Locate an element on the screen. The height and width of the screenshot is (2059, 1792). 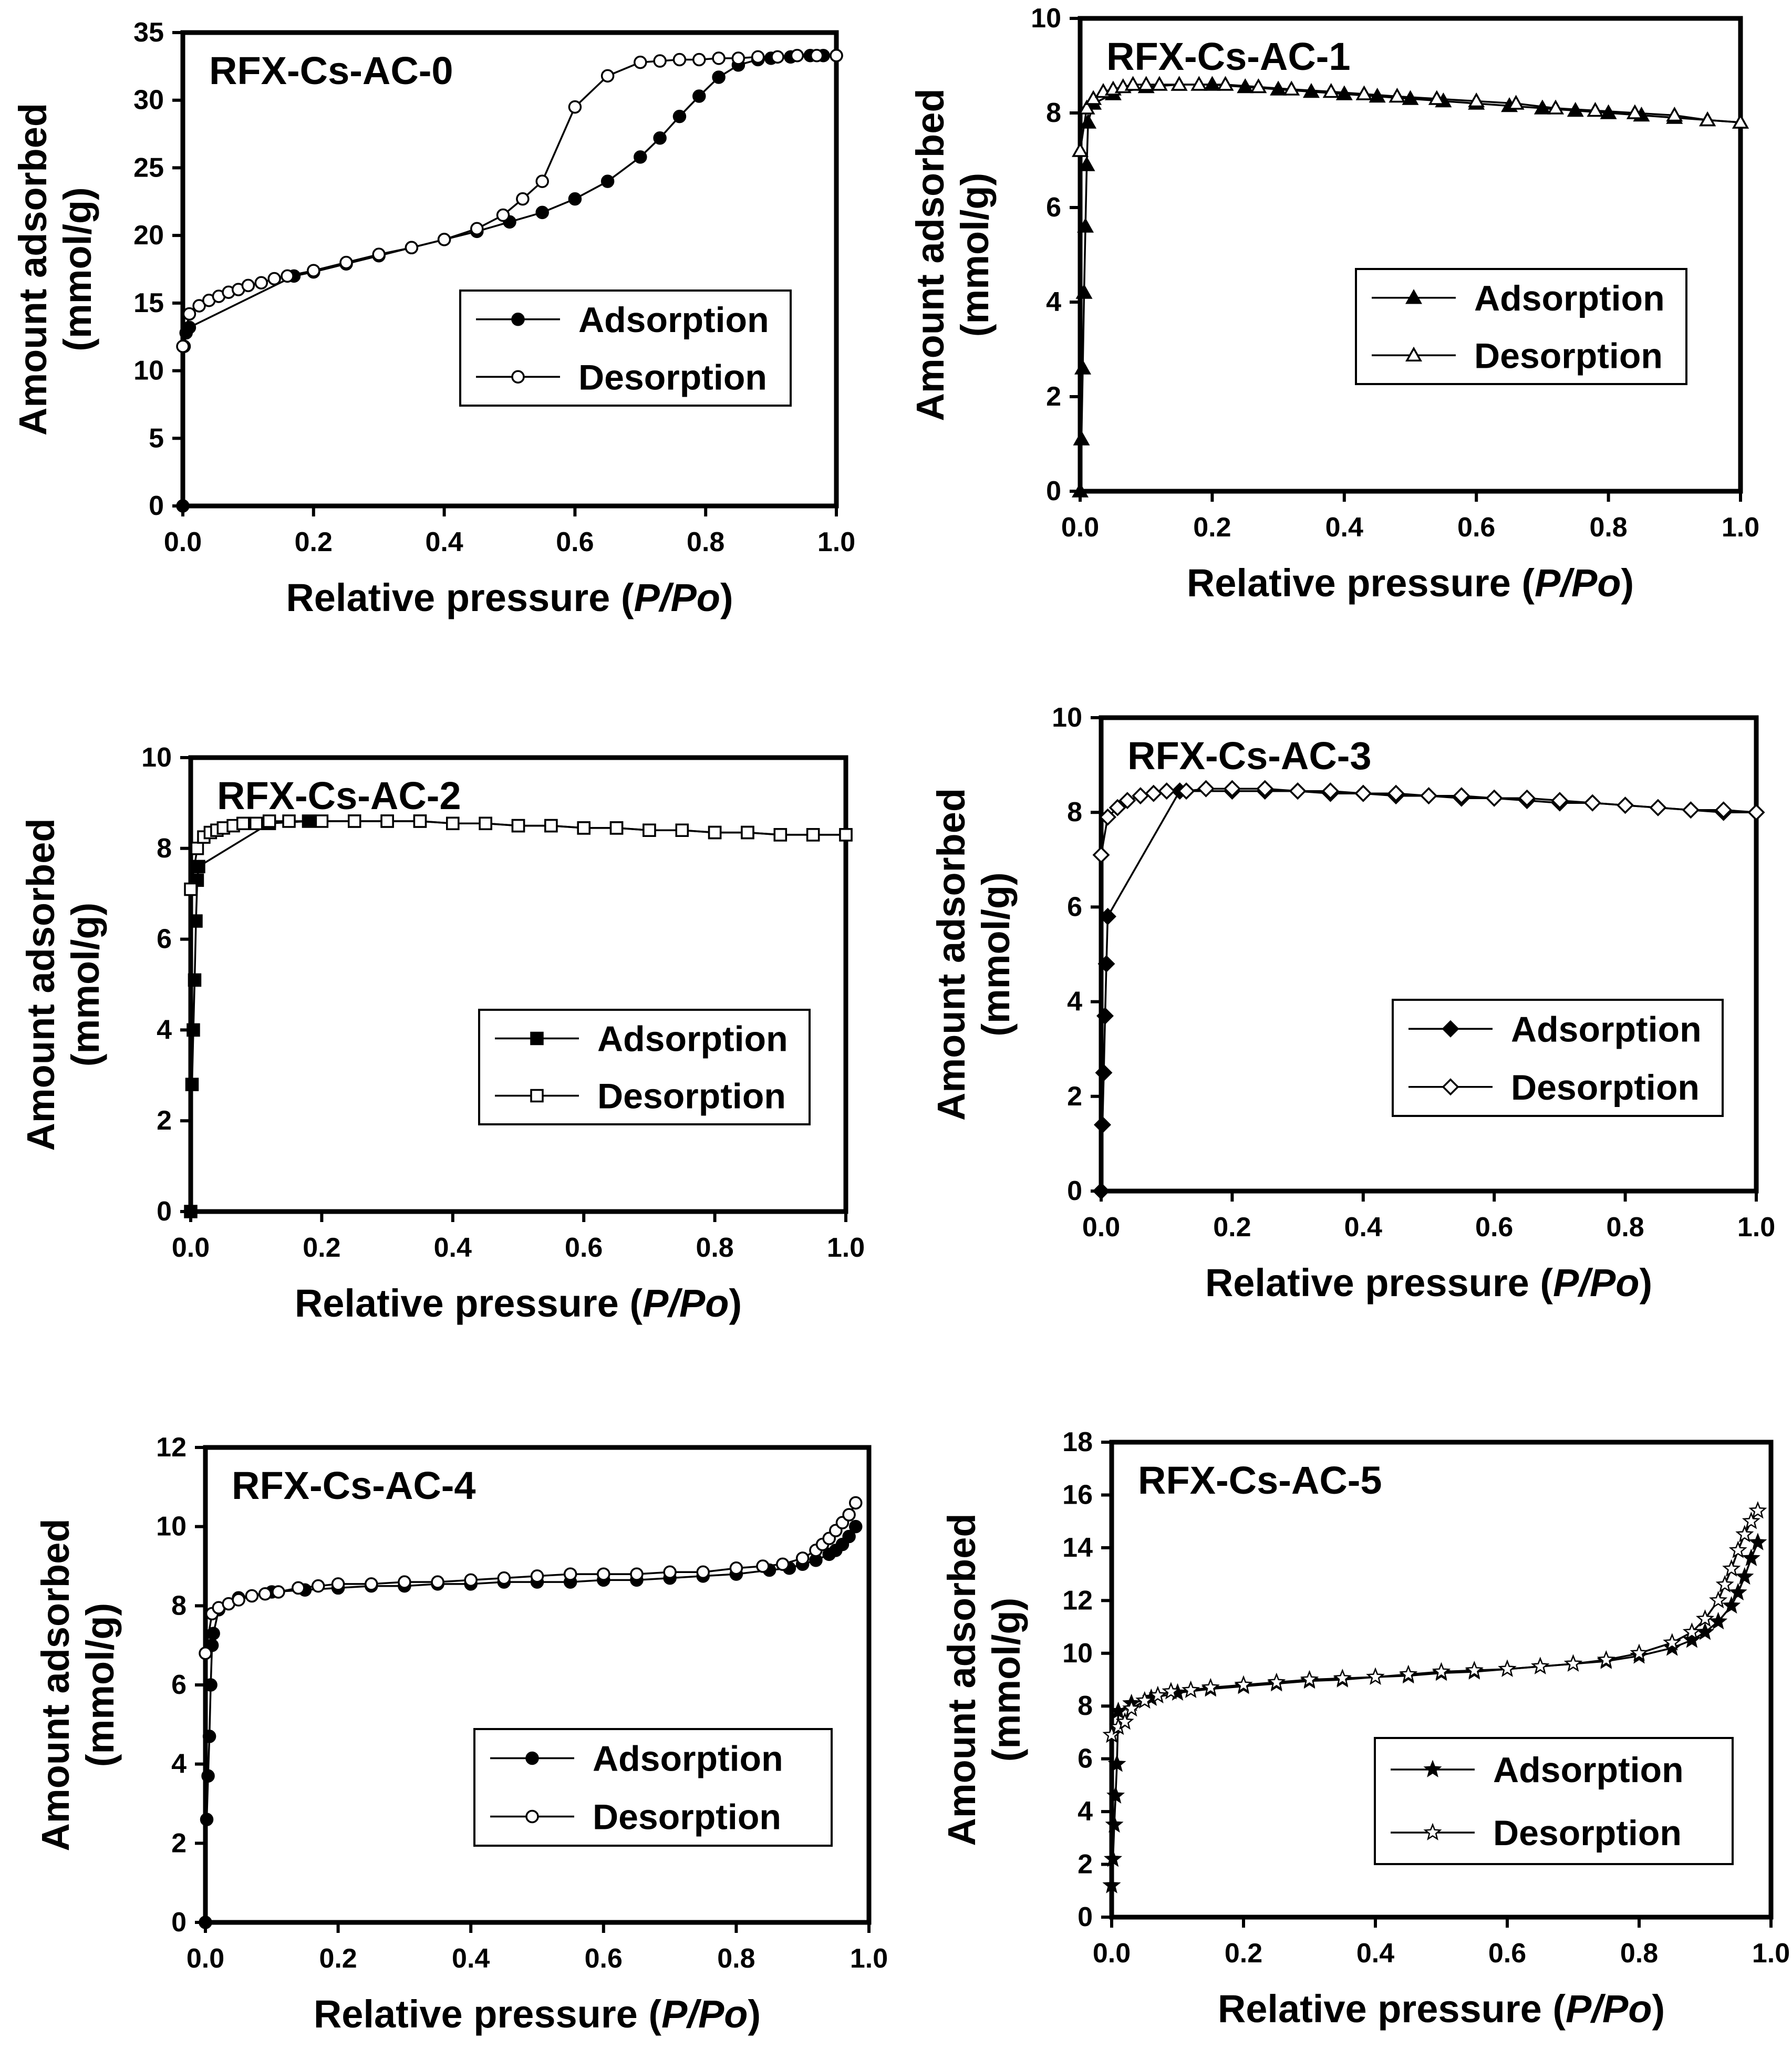
y-tick-label: 6 is located at coordinates (179, 1685).